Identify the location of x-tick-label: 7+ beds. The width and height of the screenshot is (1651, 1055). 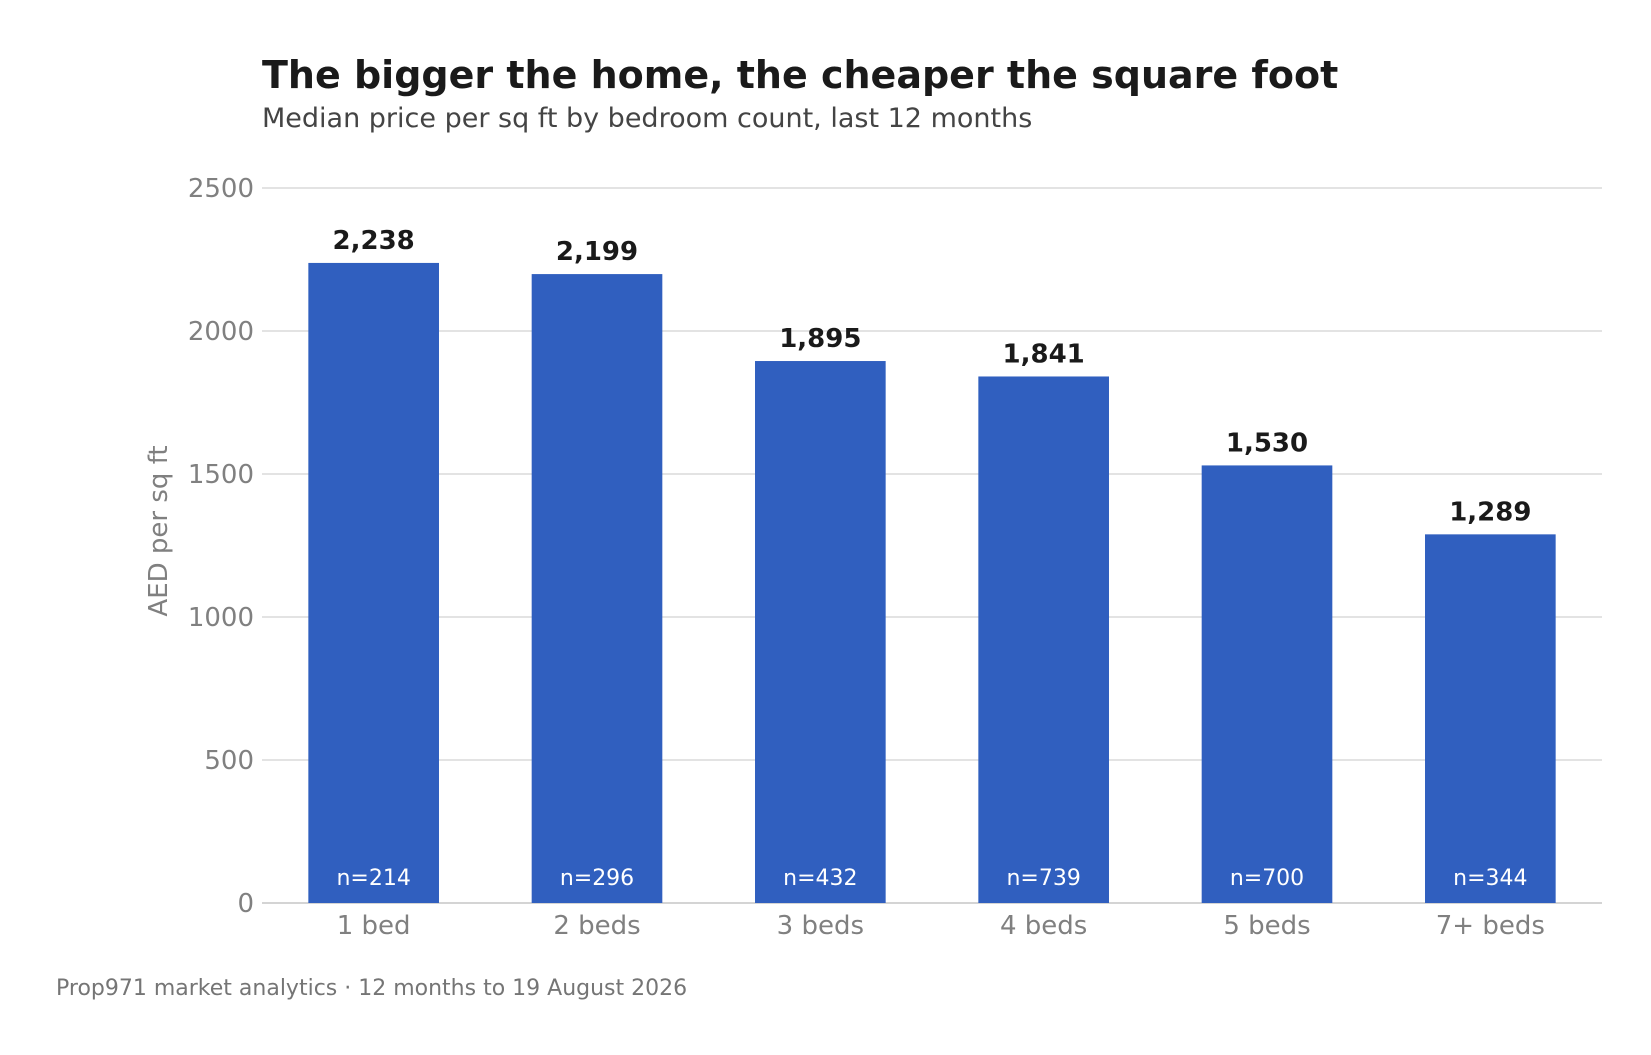
(1490, 926).